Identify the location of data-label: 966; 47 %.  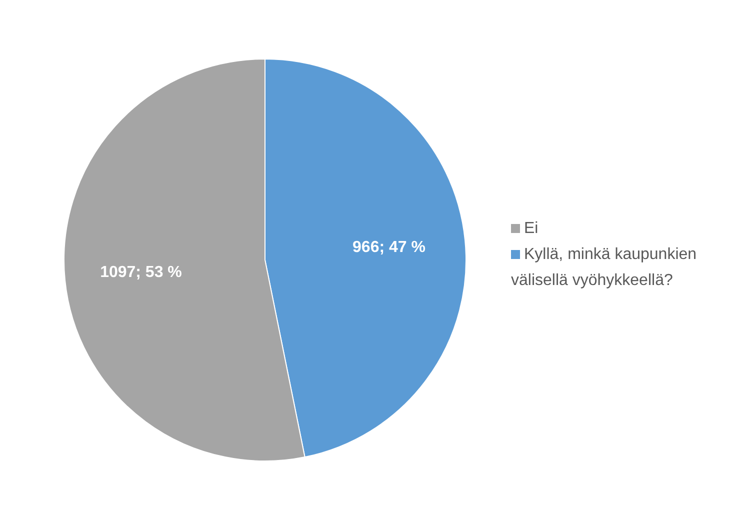
(389, 247).